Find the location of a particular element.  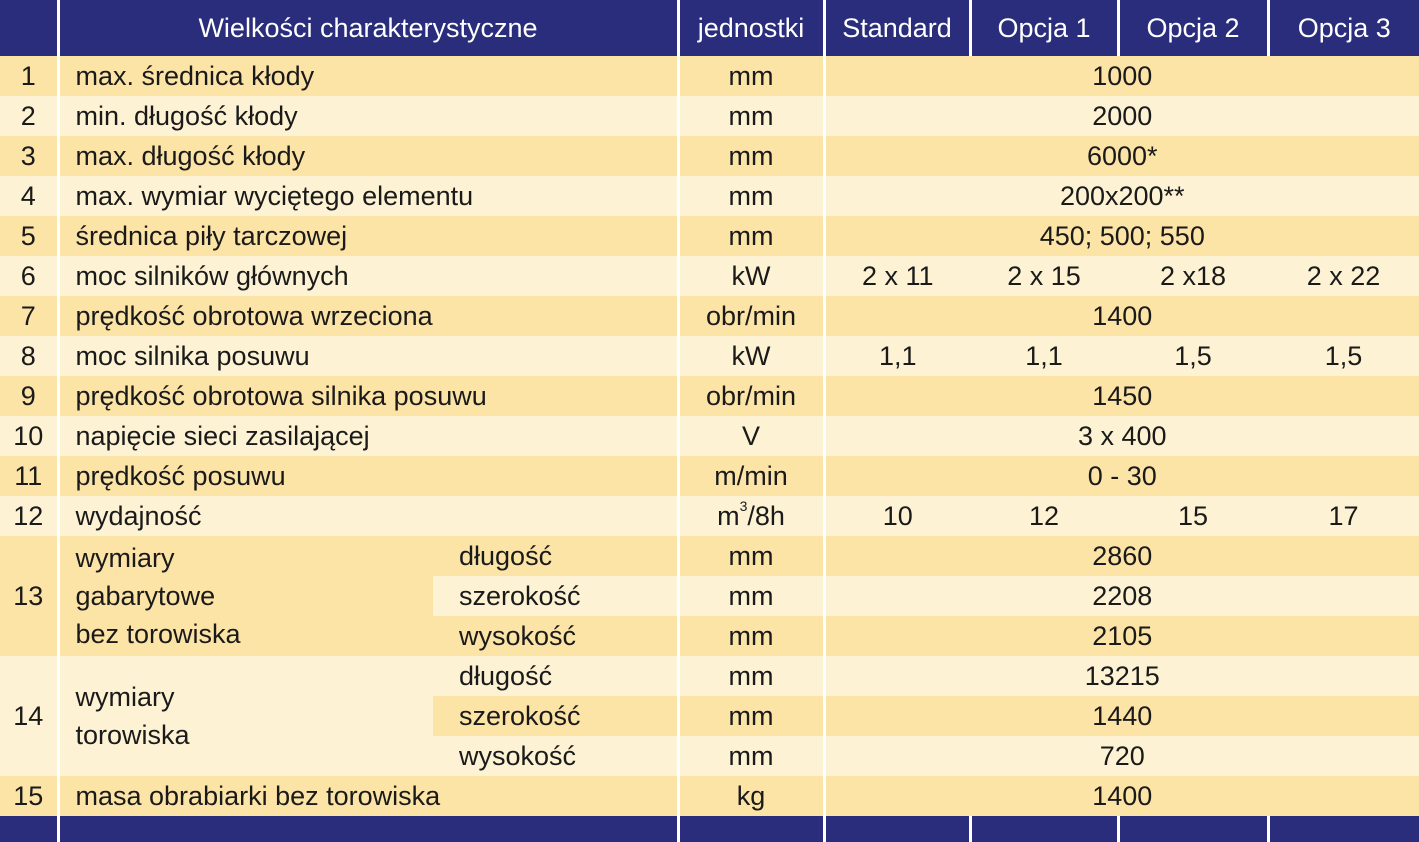

row-number: 6 is located at coordinates (30, 276).